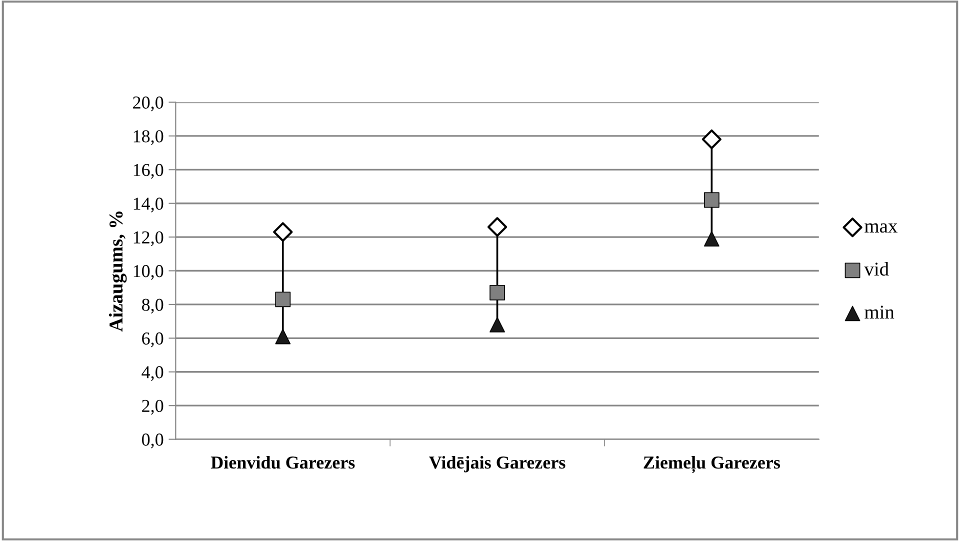 The width and height of the screenshot is (960, 541). Describe the element at coordinates (282, 462) in the screenshot. I see `x-tick-label: Dienvidu Garezers` at that location.